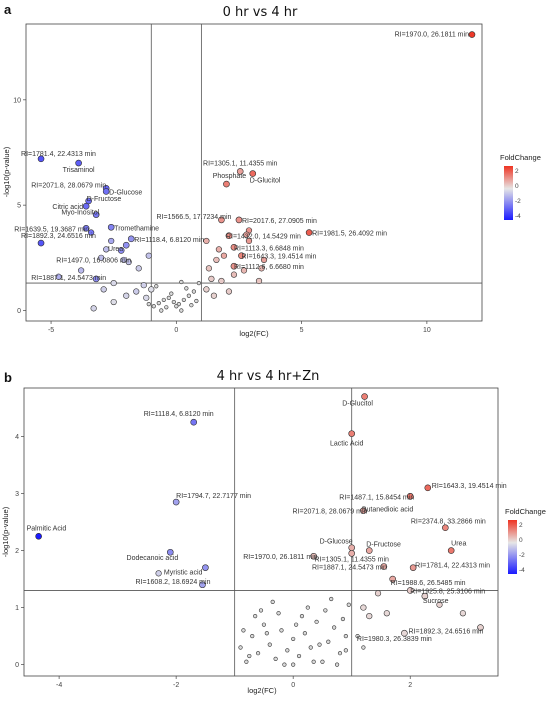 The image size is (550, 705). Describe the element at coordinates (115, 249) in the screenshot. I see `point-label: Urea` at that location.